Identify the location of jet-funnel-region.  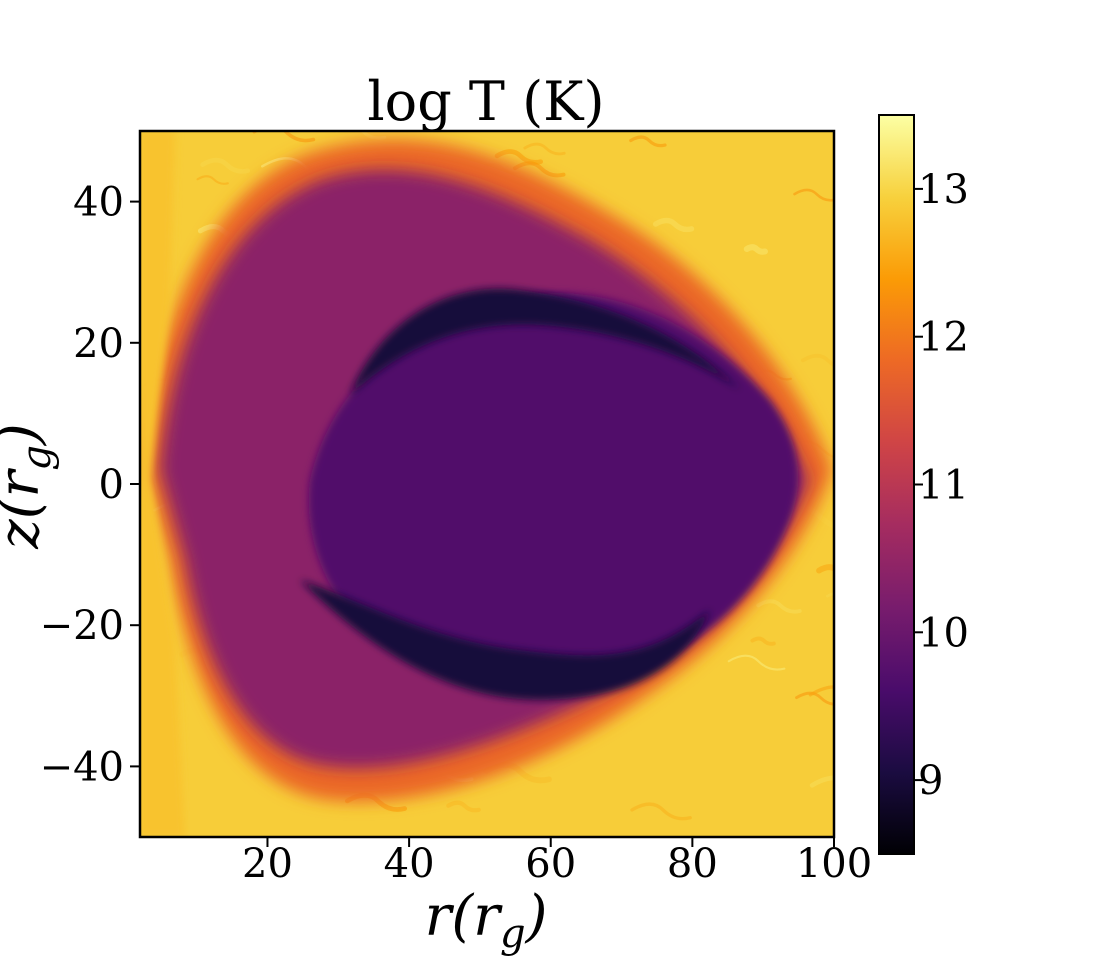
(162, 484).